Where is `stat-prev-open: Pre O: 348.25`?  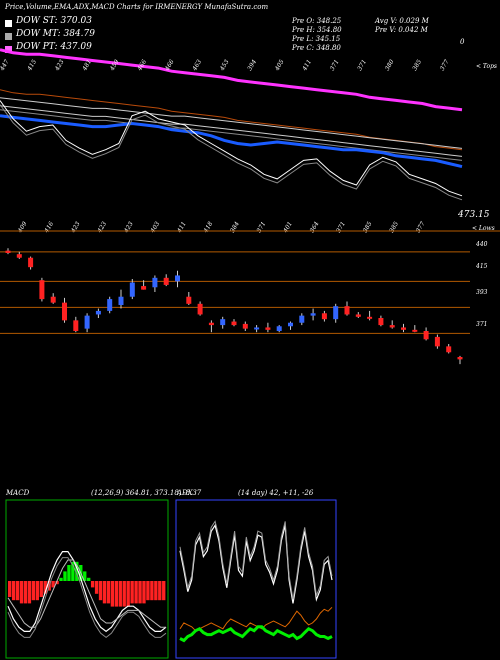 stat-prev-open: Pre O: 348.25 is located at coordinates (317, 21).